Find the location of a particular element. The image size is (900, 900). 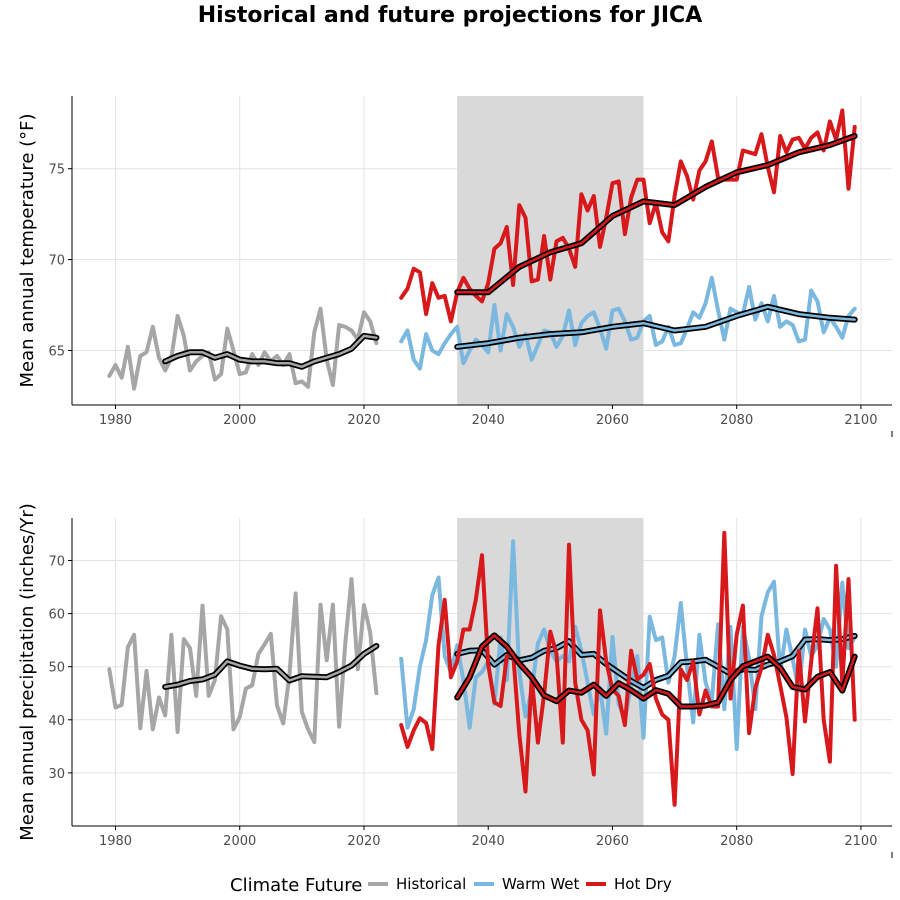

y-tick-label: 75 is located at coordinates (56, 170).